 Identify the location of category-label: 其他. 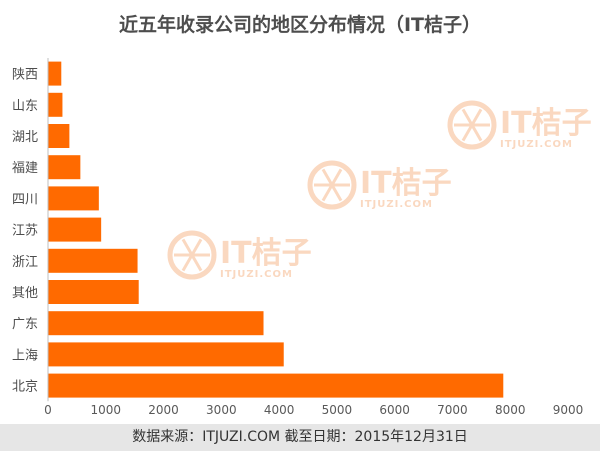
(25, 293).